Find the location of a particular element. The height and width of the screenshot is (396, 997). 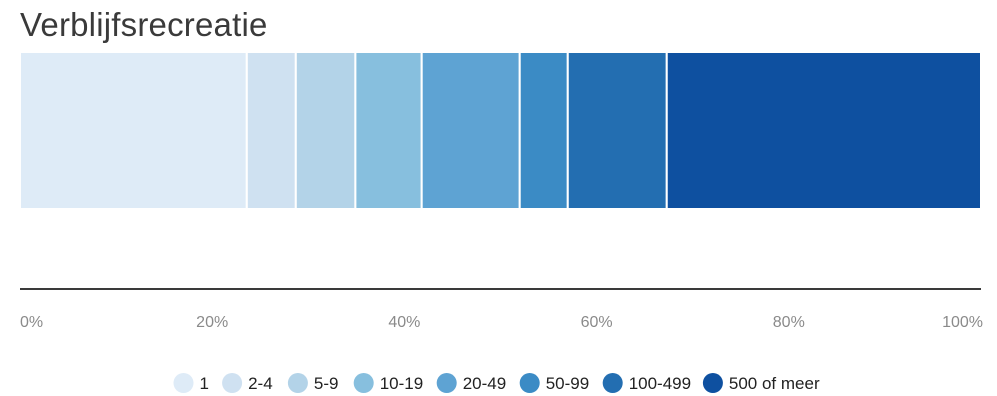

x-tick-label: 100% is located at coordinates (962, 322).